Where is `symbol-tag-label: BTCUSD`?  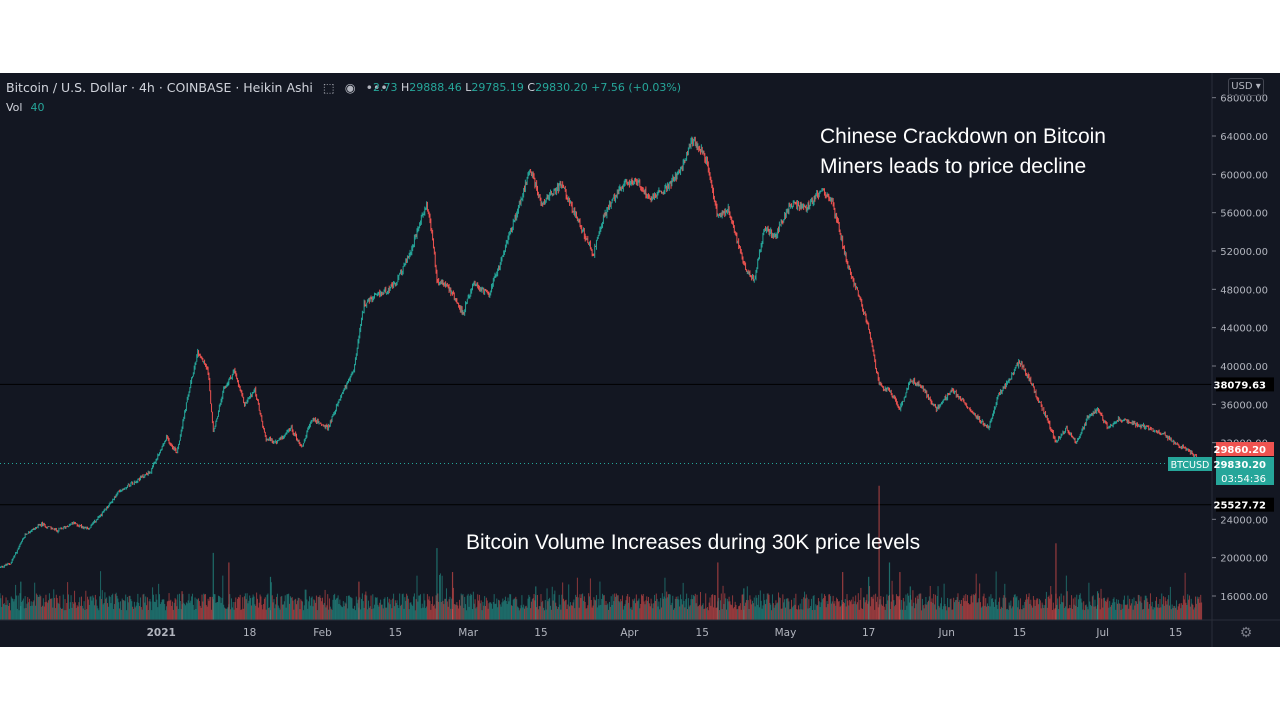
symbol-tag-label: BTCUSD is located at coordinates (1190, 465).